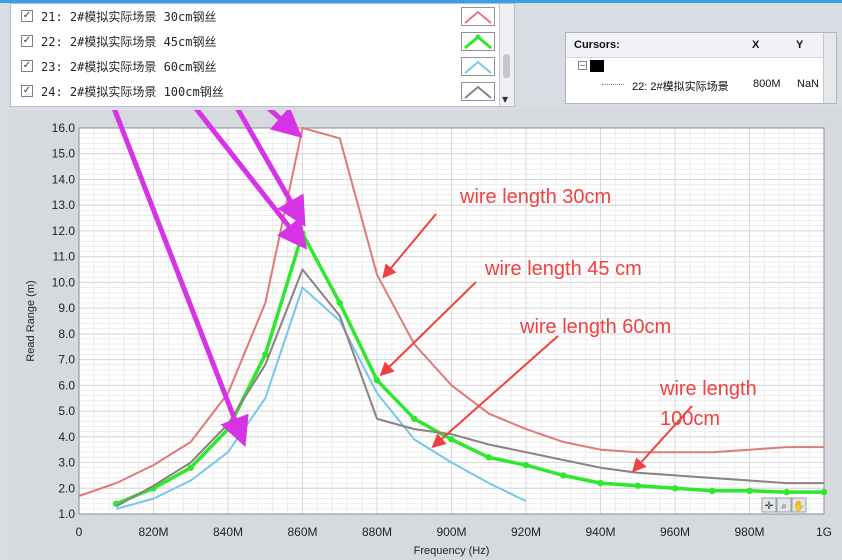 This screenshot has height=560, width=842. I want to click on legend-swatch-30cm, so click(478, 16).